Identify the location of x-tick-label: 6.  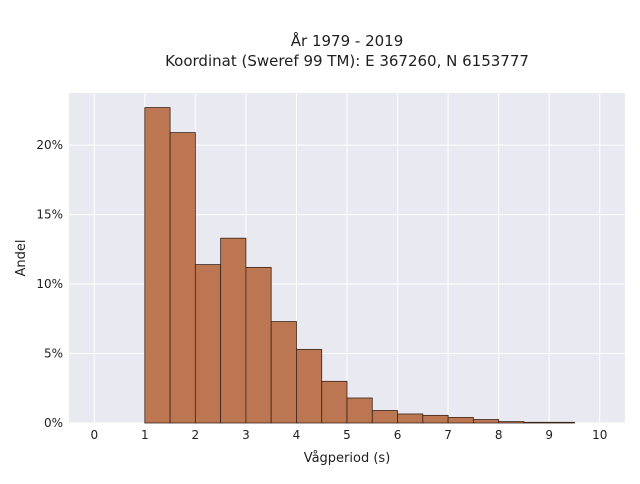
(398, 435).